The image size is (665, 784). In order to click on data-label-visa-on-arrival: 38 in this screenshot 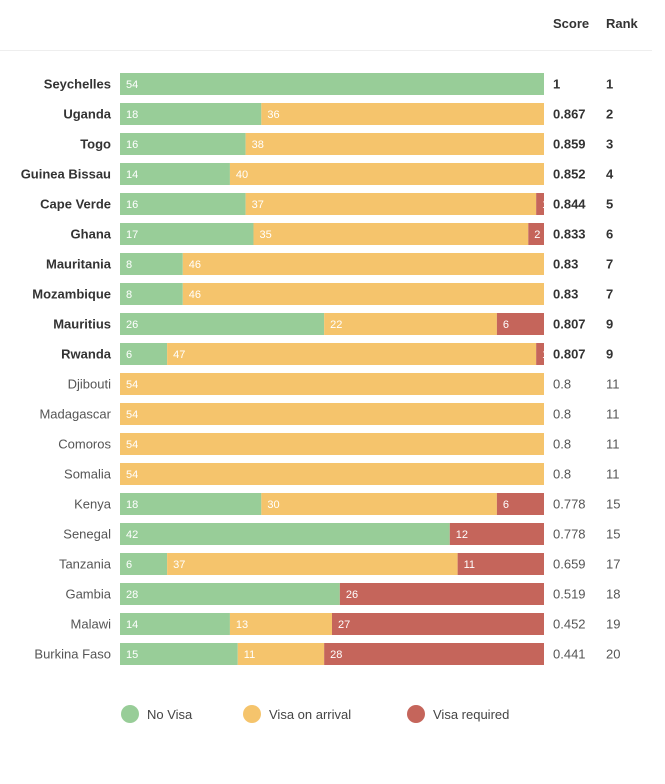, I will do `click(258, 145)`.